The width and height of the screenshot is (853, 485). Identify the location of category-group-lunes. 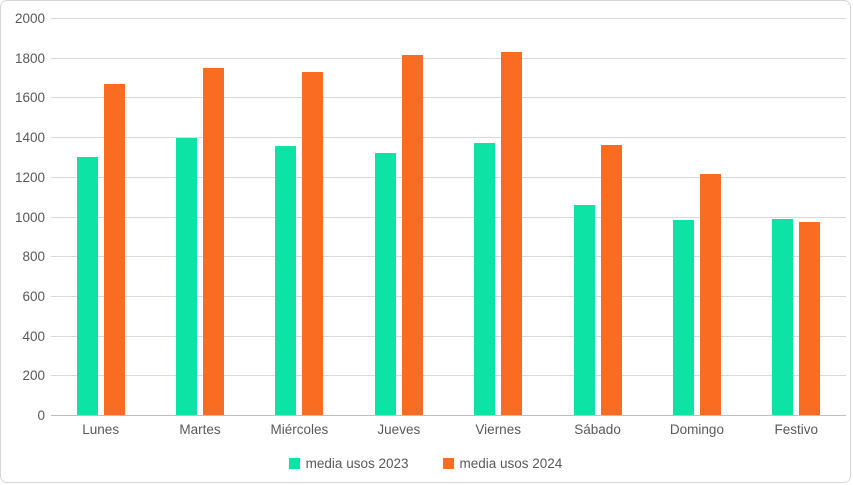
(100, 216).